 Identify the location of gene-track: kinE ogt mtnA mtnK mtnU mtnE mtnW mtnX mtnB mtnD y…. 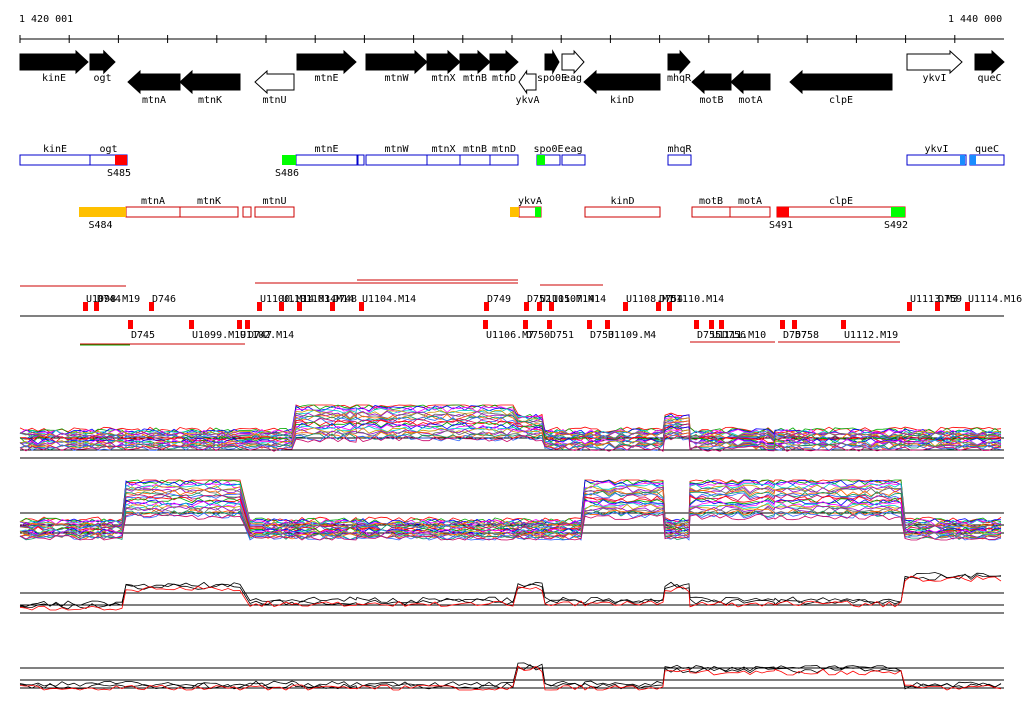
(512, 77).